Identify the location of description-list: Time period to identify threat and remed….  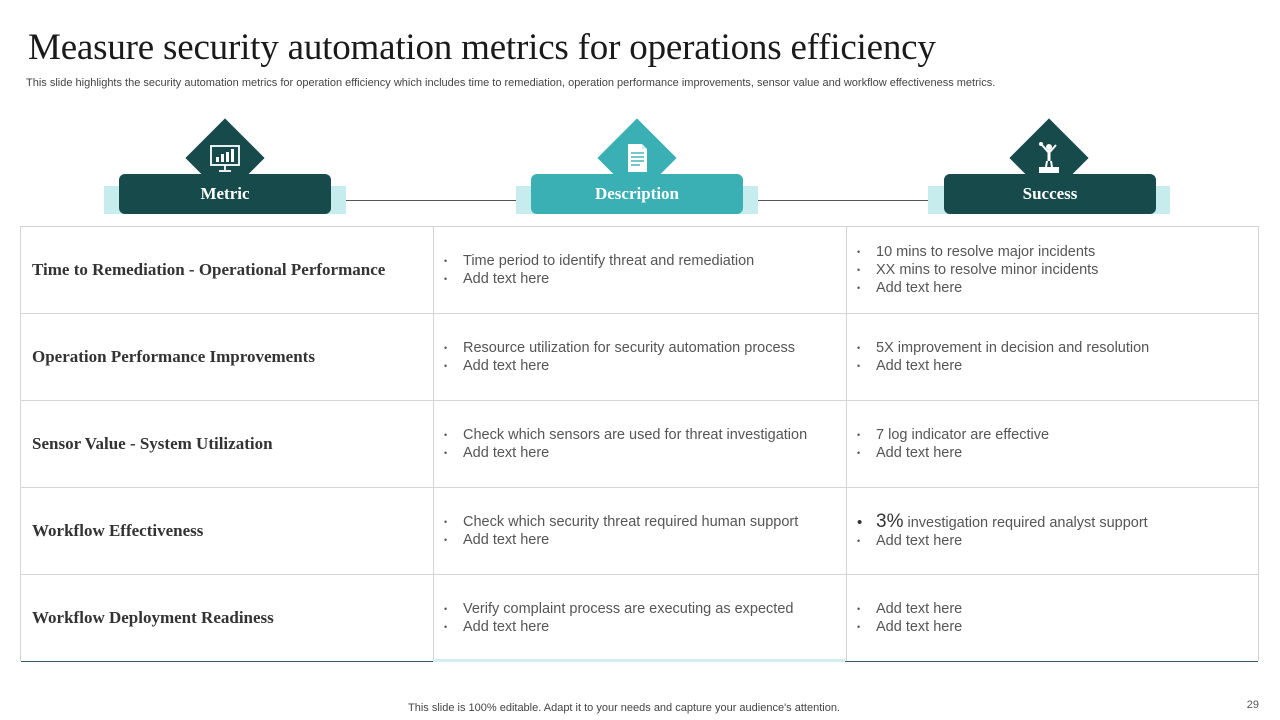
(599, 270).